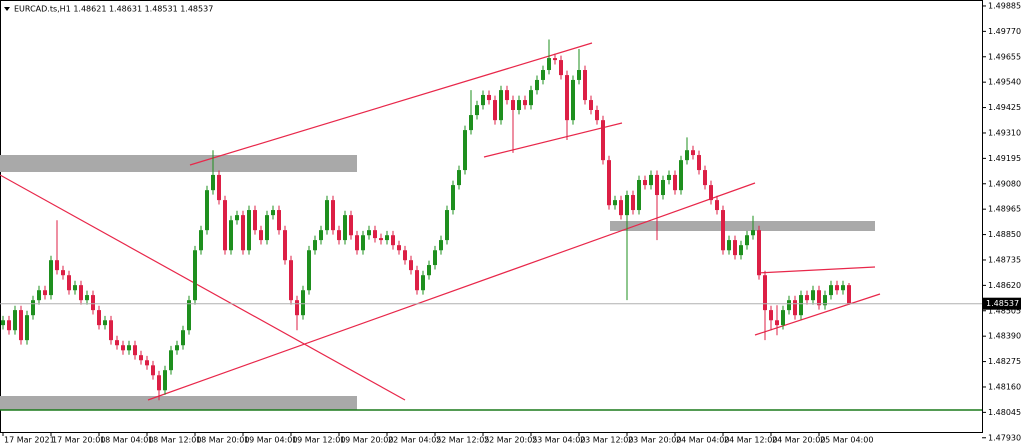 The width and height of the screenshot is (1024, 447). Describe the element at coordinates (654, 440) in the screenshot. I see `x-tick-label: 23 Mar 20:00` at that location.